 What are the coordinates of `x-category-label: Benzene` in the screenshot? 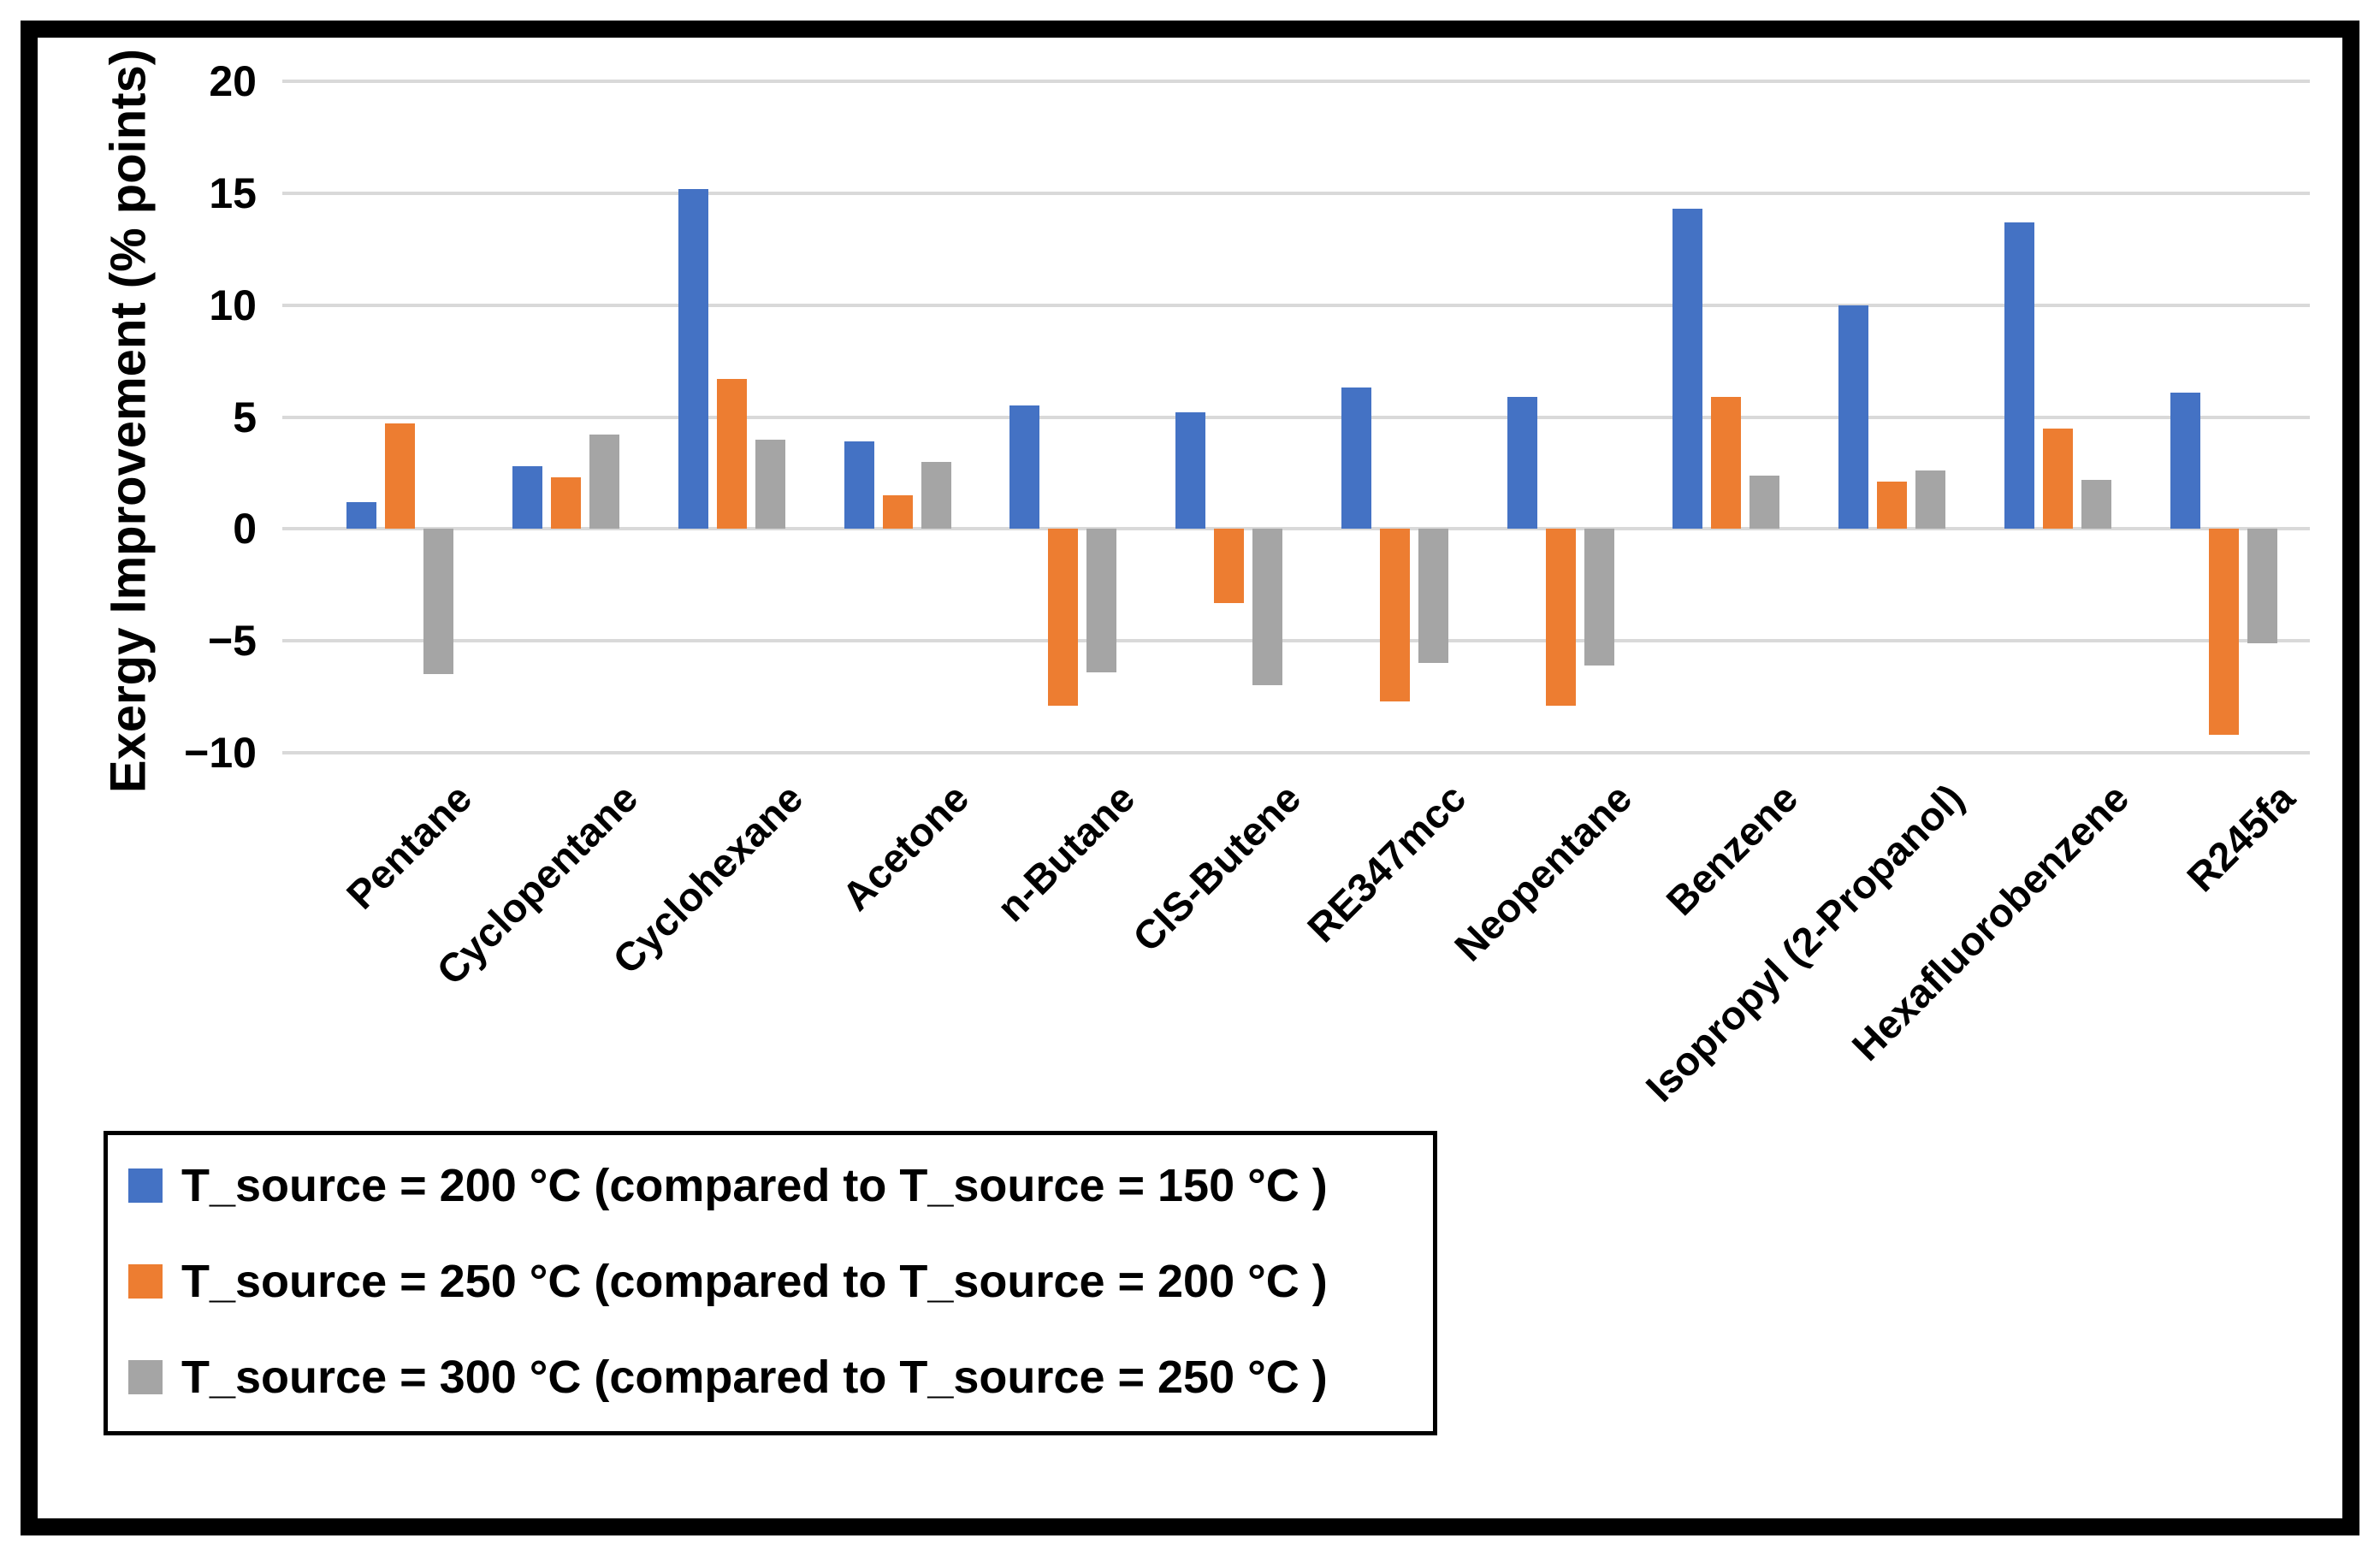 It's located at (1732, 849).